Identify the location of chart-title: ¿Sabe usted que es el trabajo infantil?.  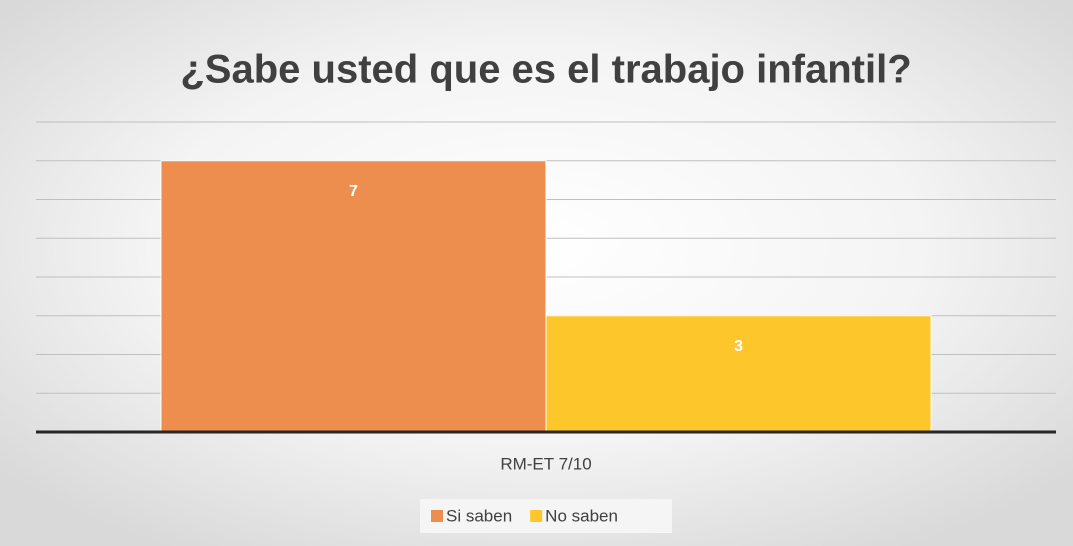
(545, 70).